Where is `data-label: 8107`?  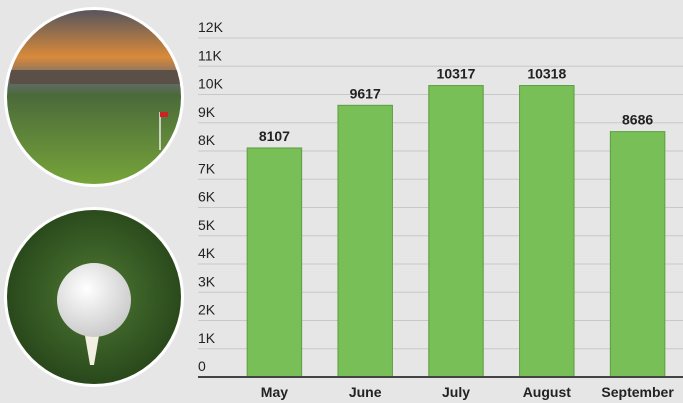
data-label: 8107 is located at coordinates (274, 136).